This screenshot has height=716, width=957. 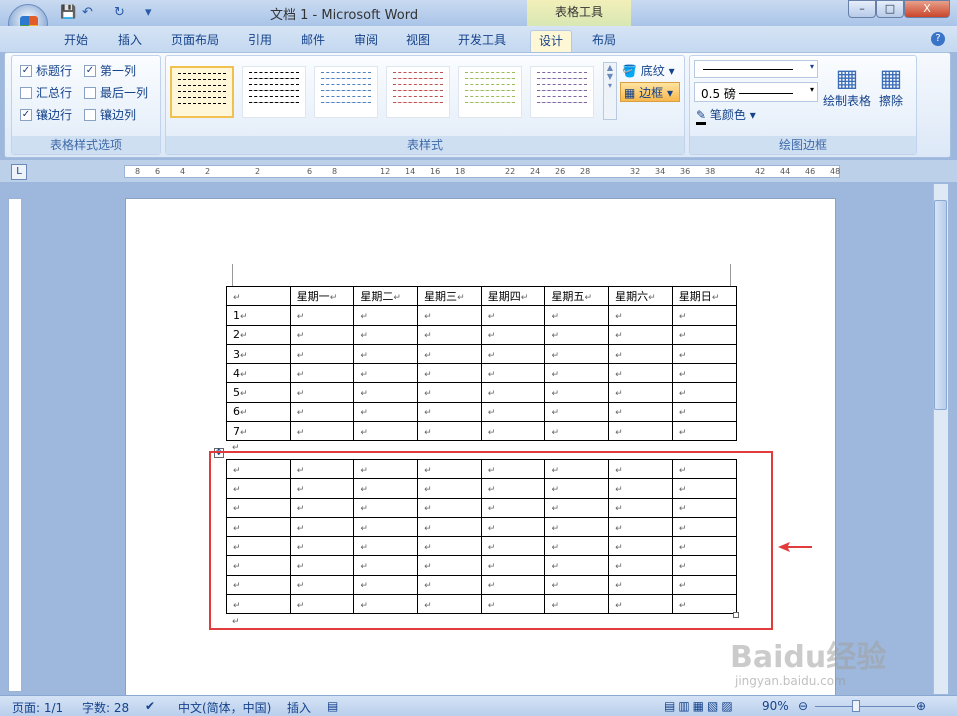 I want to click on tab-5: 审阅, so click(x=366, y=40).